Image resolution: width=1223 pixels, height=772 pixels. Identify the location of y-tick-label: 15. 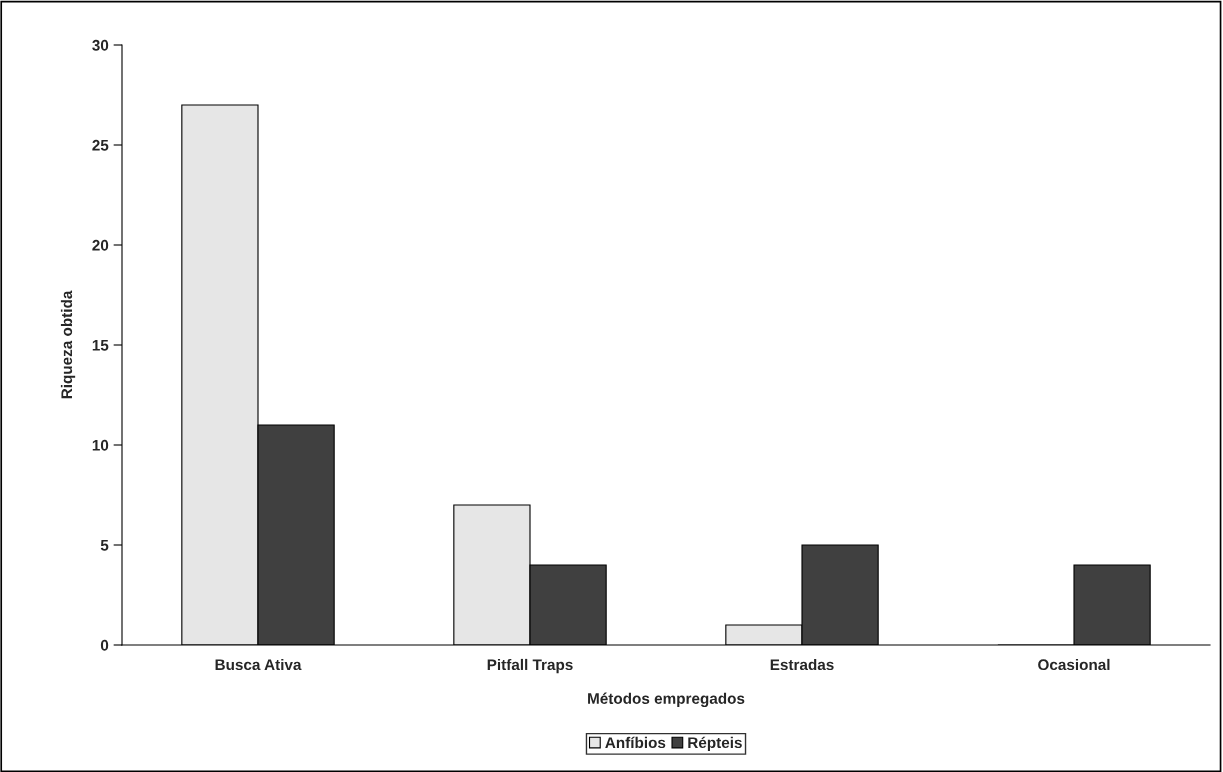
(100, 345).